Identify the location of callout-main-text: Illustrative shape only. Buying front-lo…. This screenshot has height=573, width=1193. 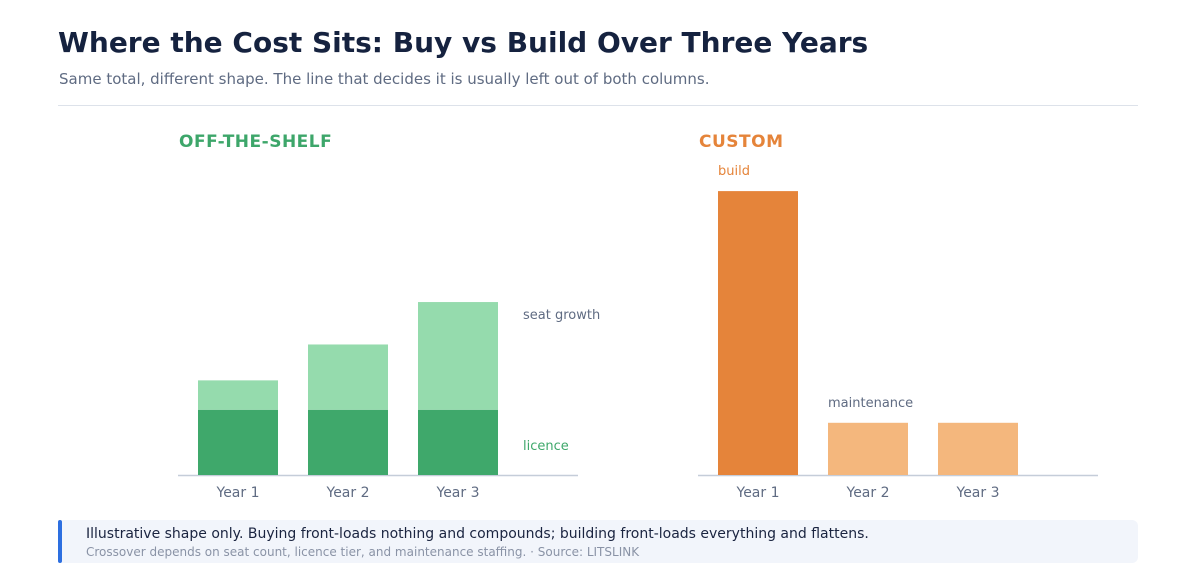
(477, 534).